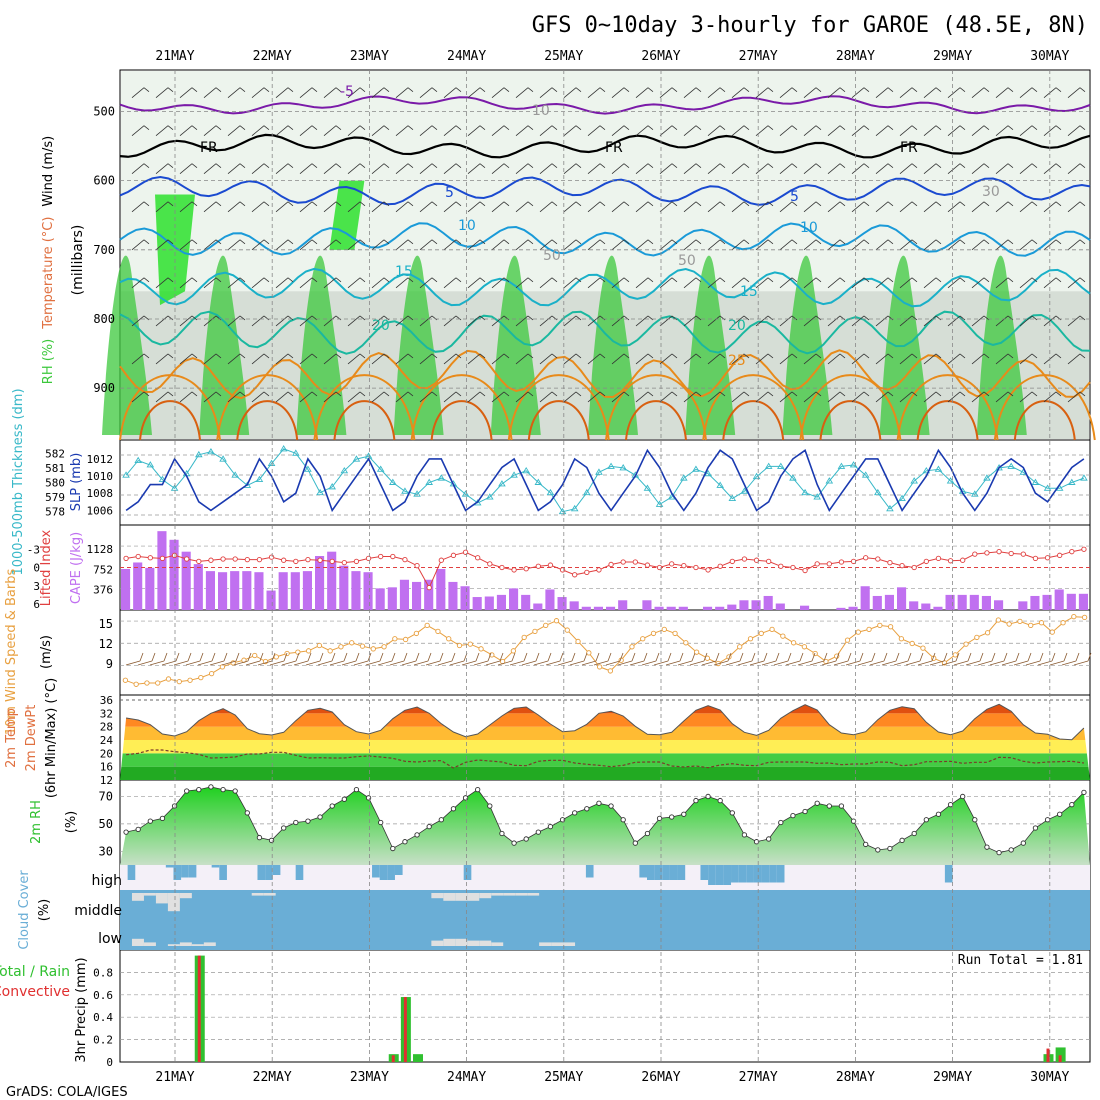 The height and width of the screenshot is (1100, 1100). I want to click on cape-tick: 1128, so click(100, 549).